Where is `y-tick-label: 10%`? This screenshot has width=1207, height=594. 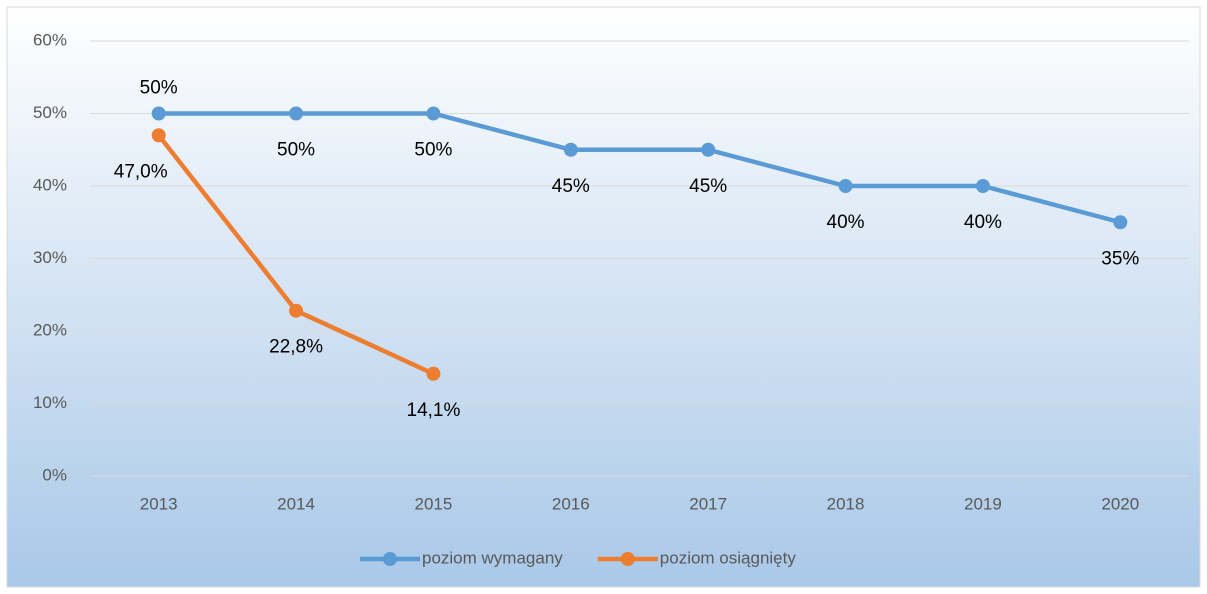 y-tick-label: 10% is located at coordinates (50, 402).